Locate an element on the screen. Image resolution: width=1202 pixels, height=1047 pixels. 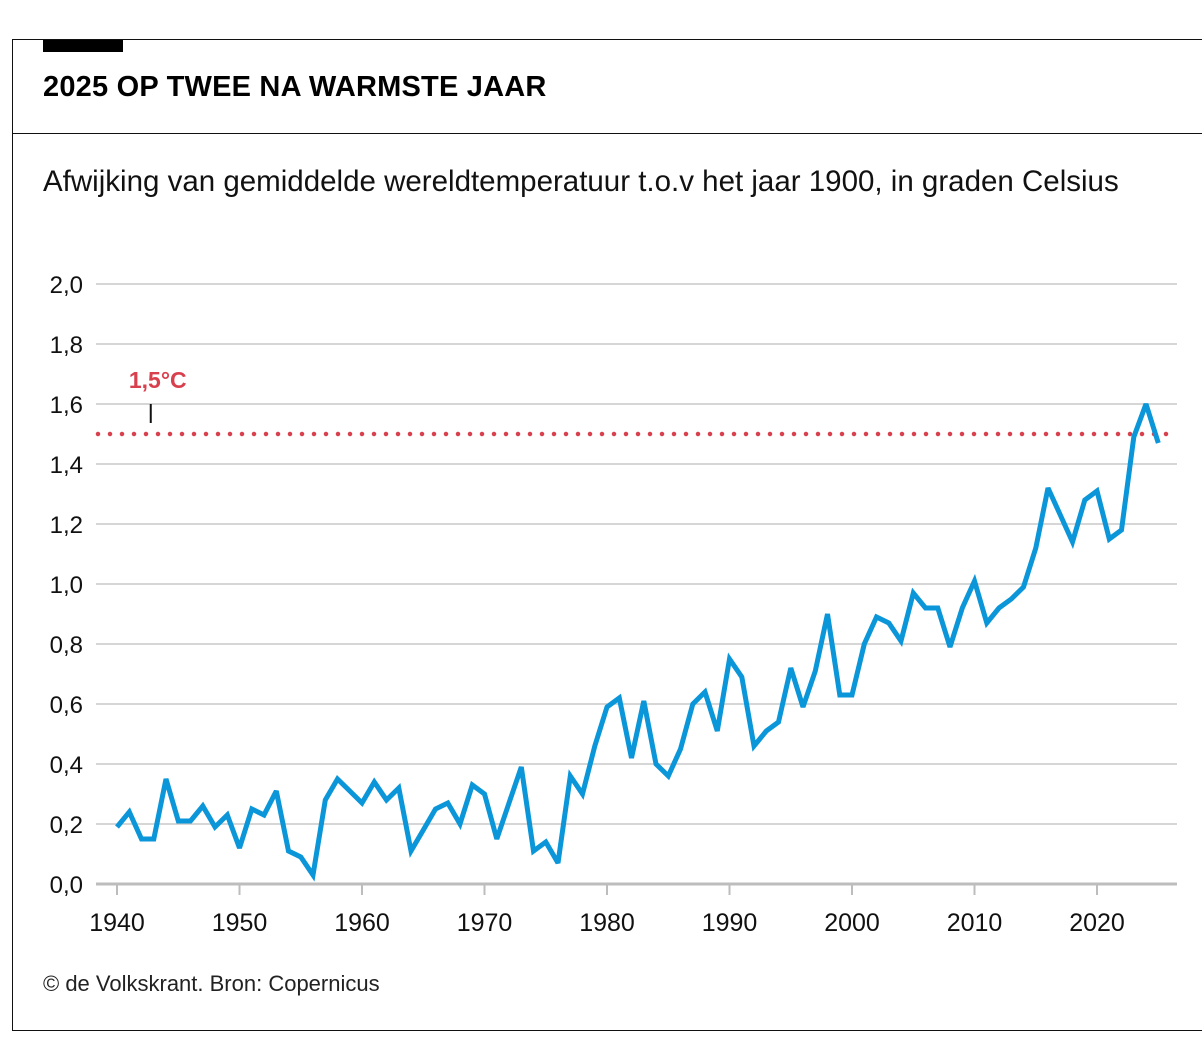
y-tick-label: 0,4 is located at coordinates (66, 765).